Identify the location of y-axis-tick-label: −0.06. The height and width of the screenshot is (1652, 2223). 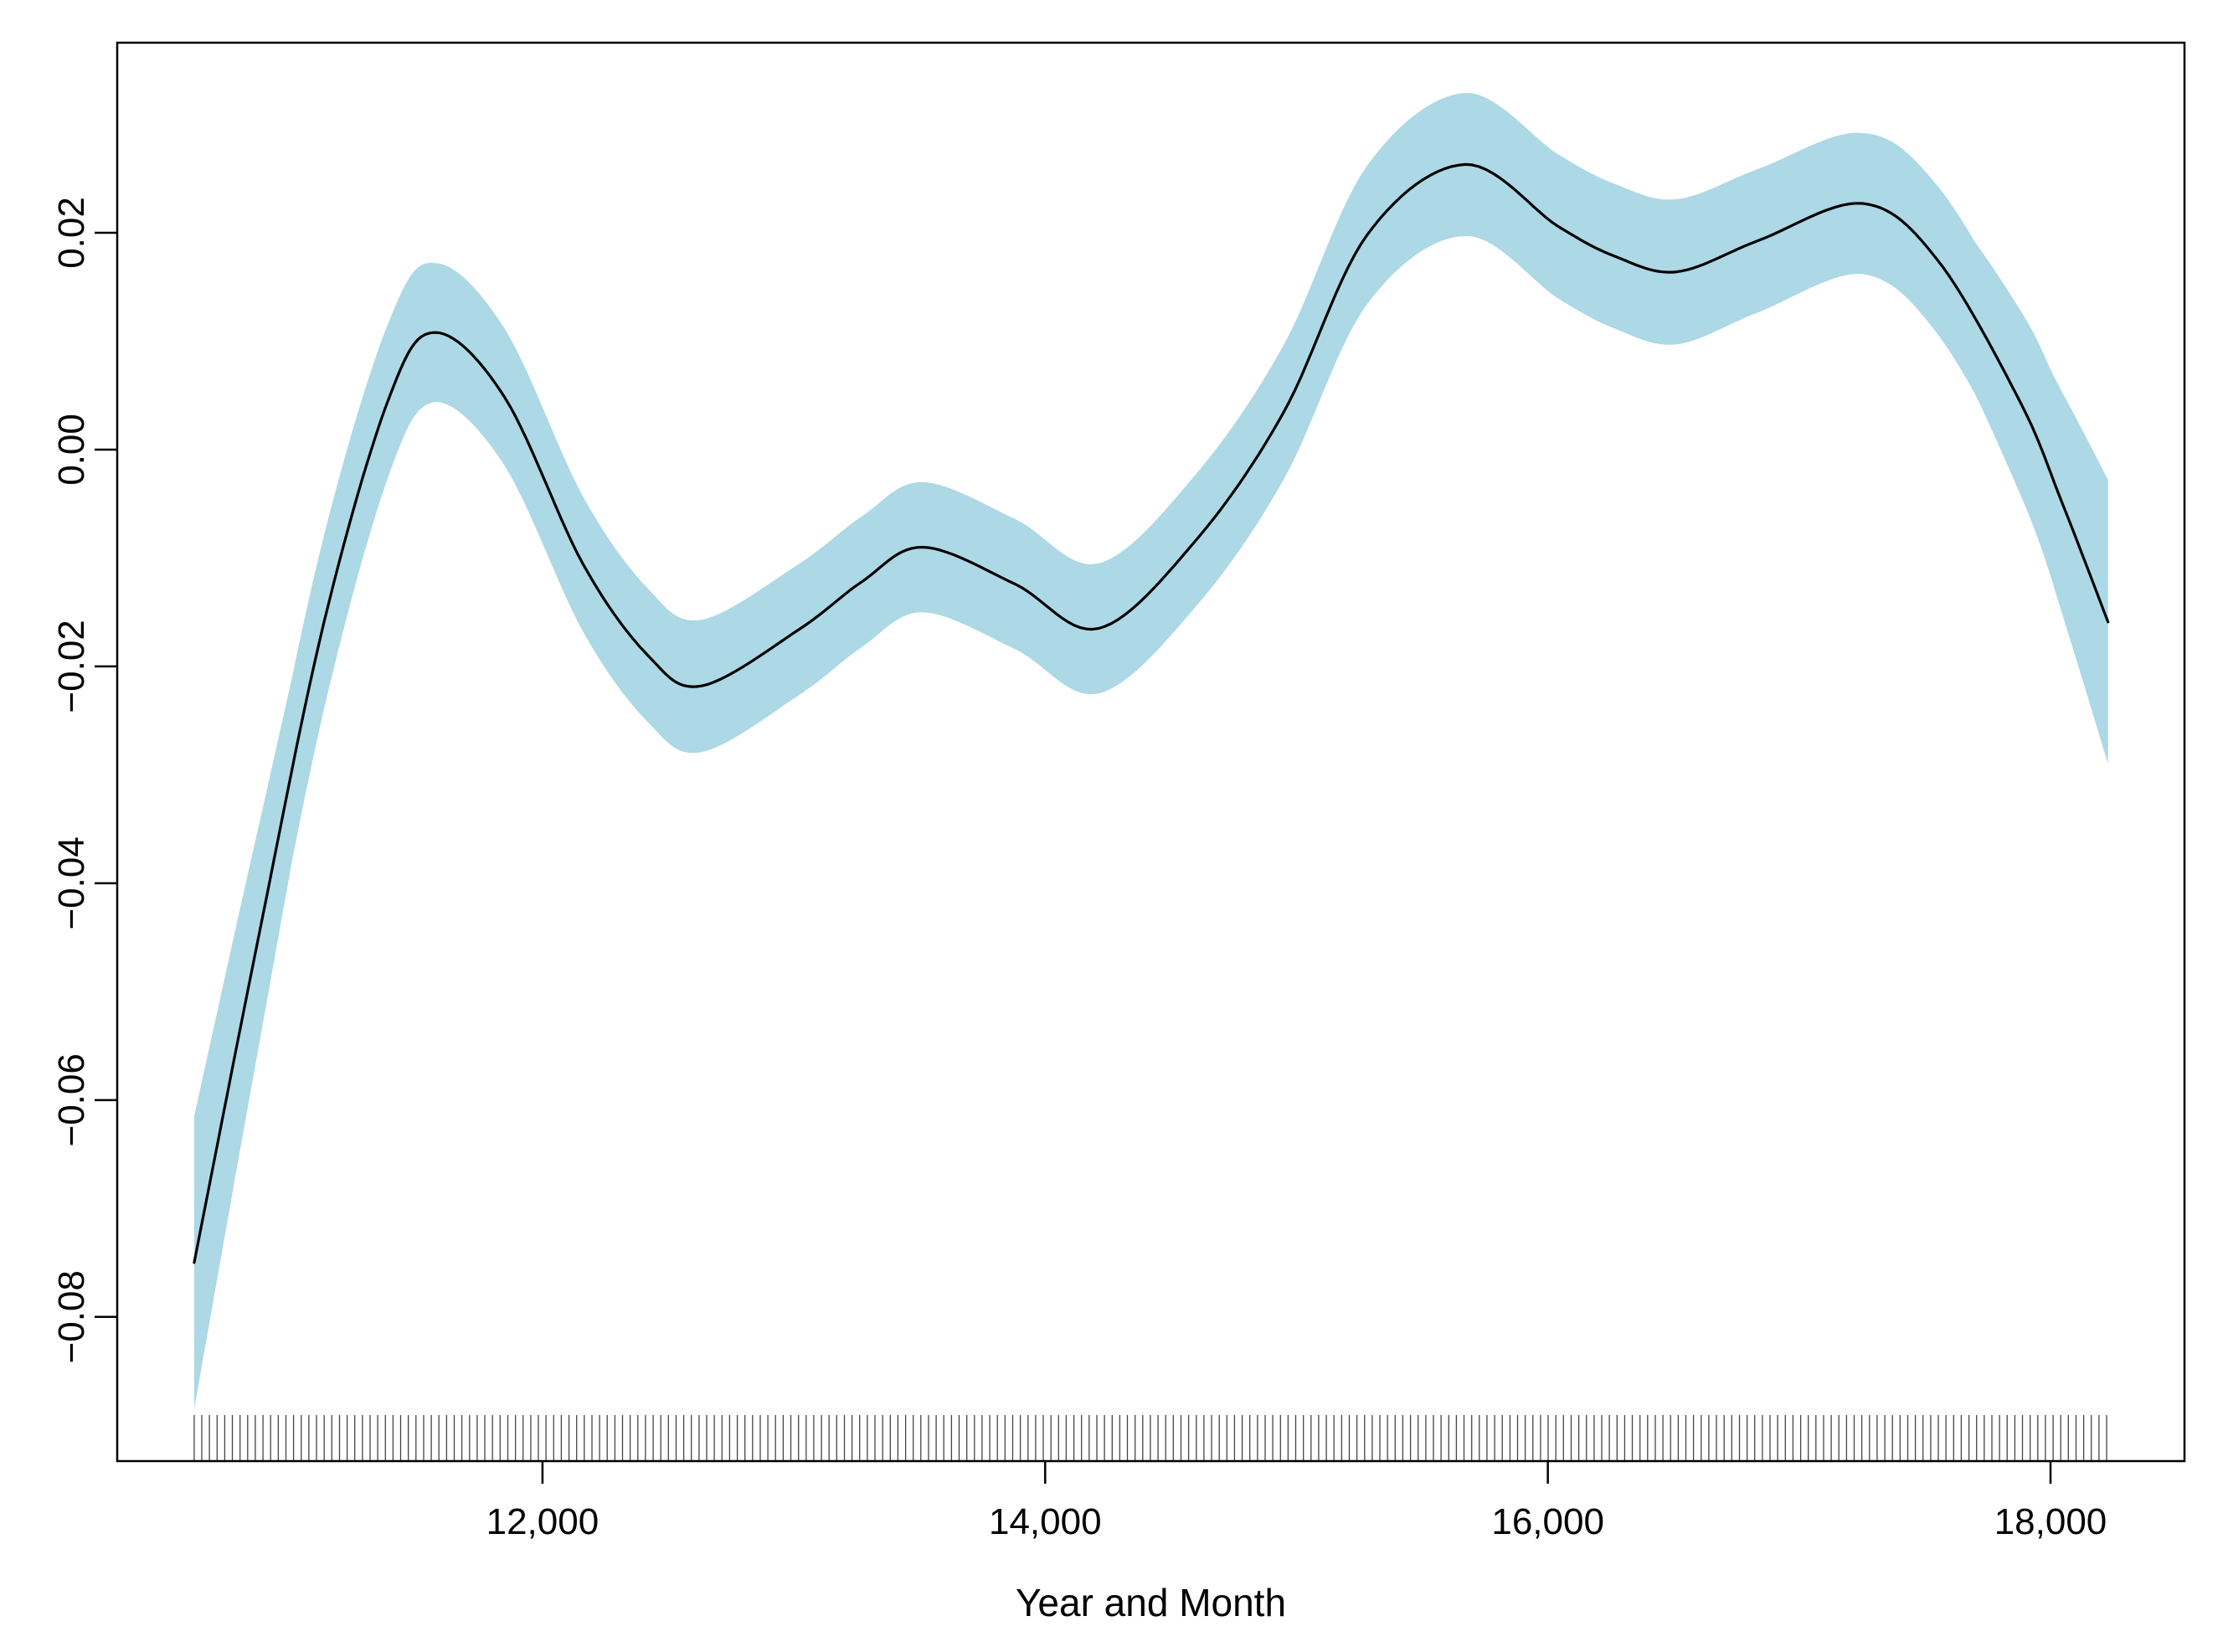
(71, 1100).